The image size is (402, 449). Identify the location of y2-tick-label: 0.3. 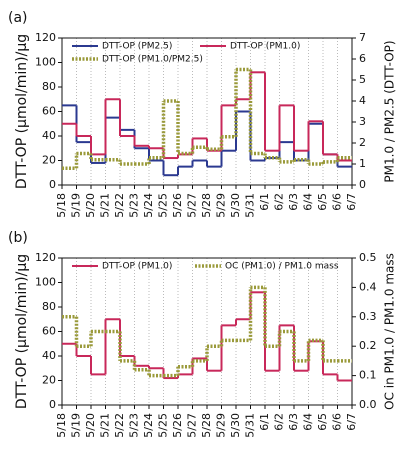
(368, 316).